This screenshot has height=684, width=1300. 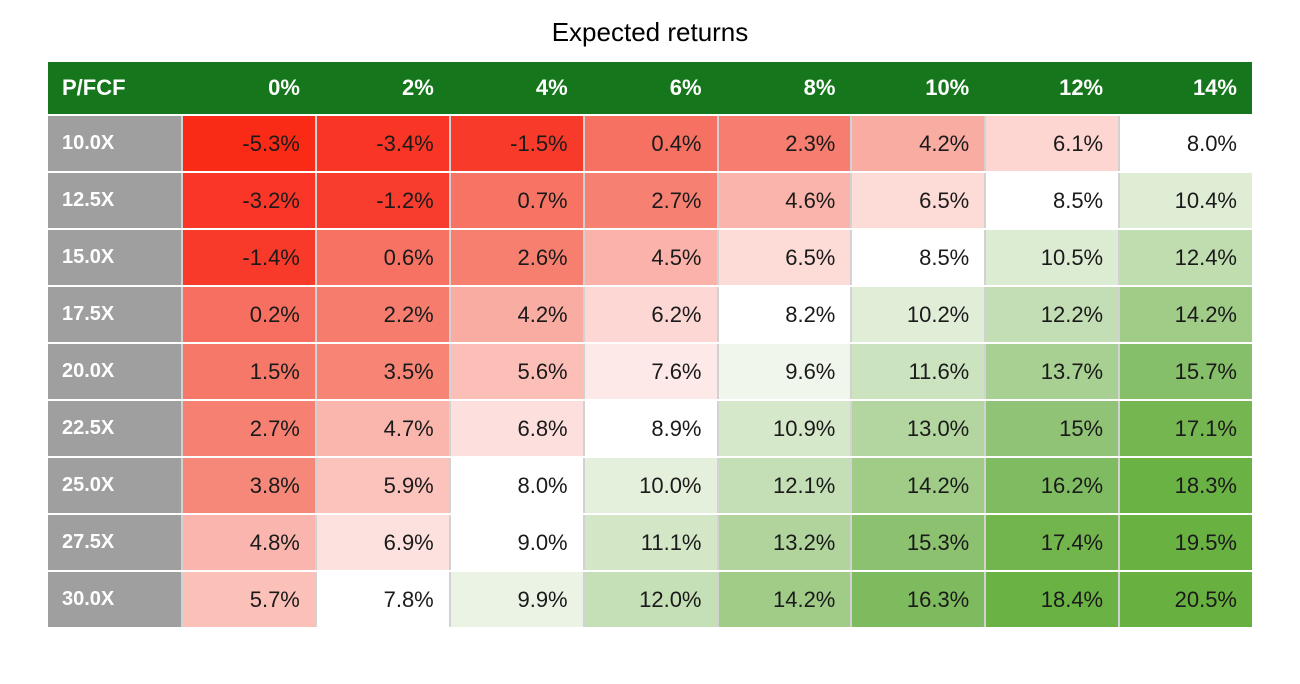 What do you see at coordinates (783, 314) in the screenshot?
I see `heatmap-cell: 8.2%` at bounding box center [783, 314].